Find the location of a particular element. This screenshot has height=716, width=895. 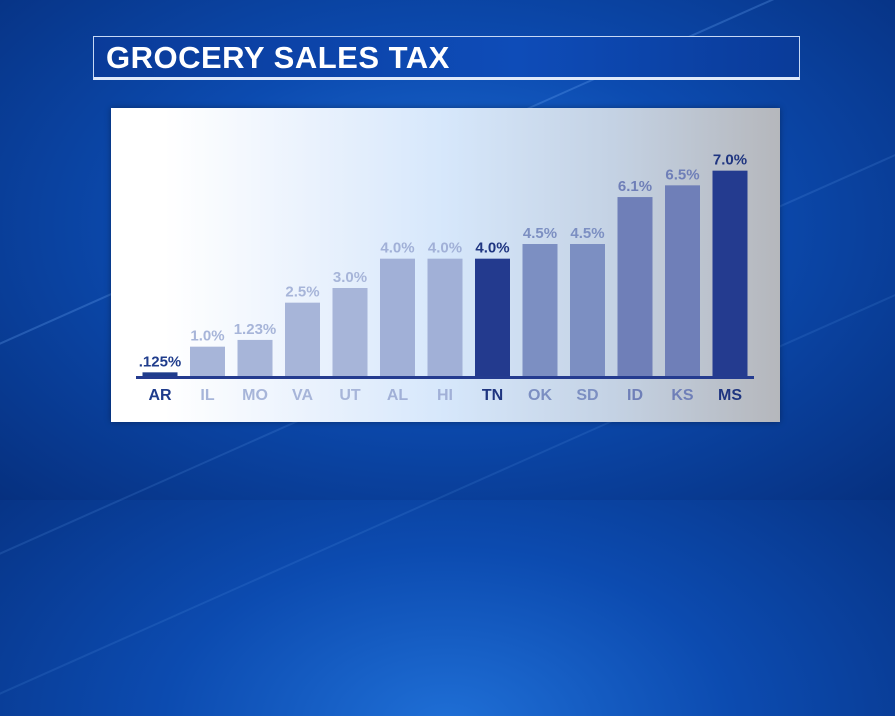

bar-ks is located at coordinates (682, 280).